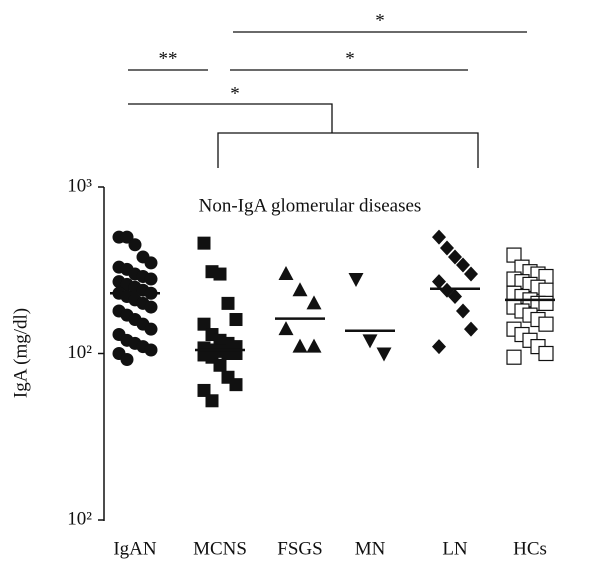  I want to click on x-tick-label: IgAN, so click(135, 548).